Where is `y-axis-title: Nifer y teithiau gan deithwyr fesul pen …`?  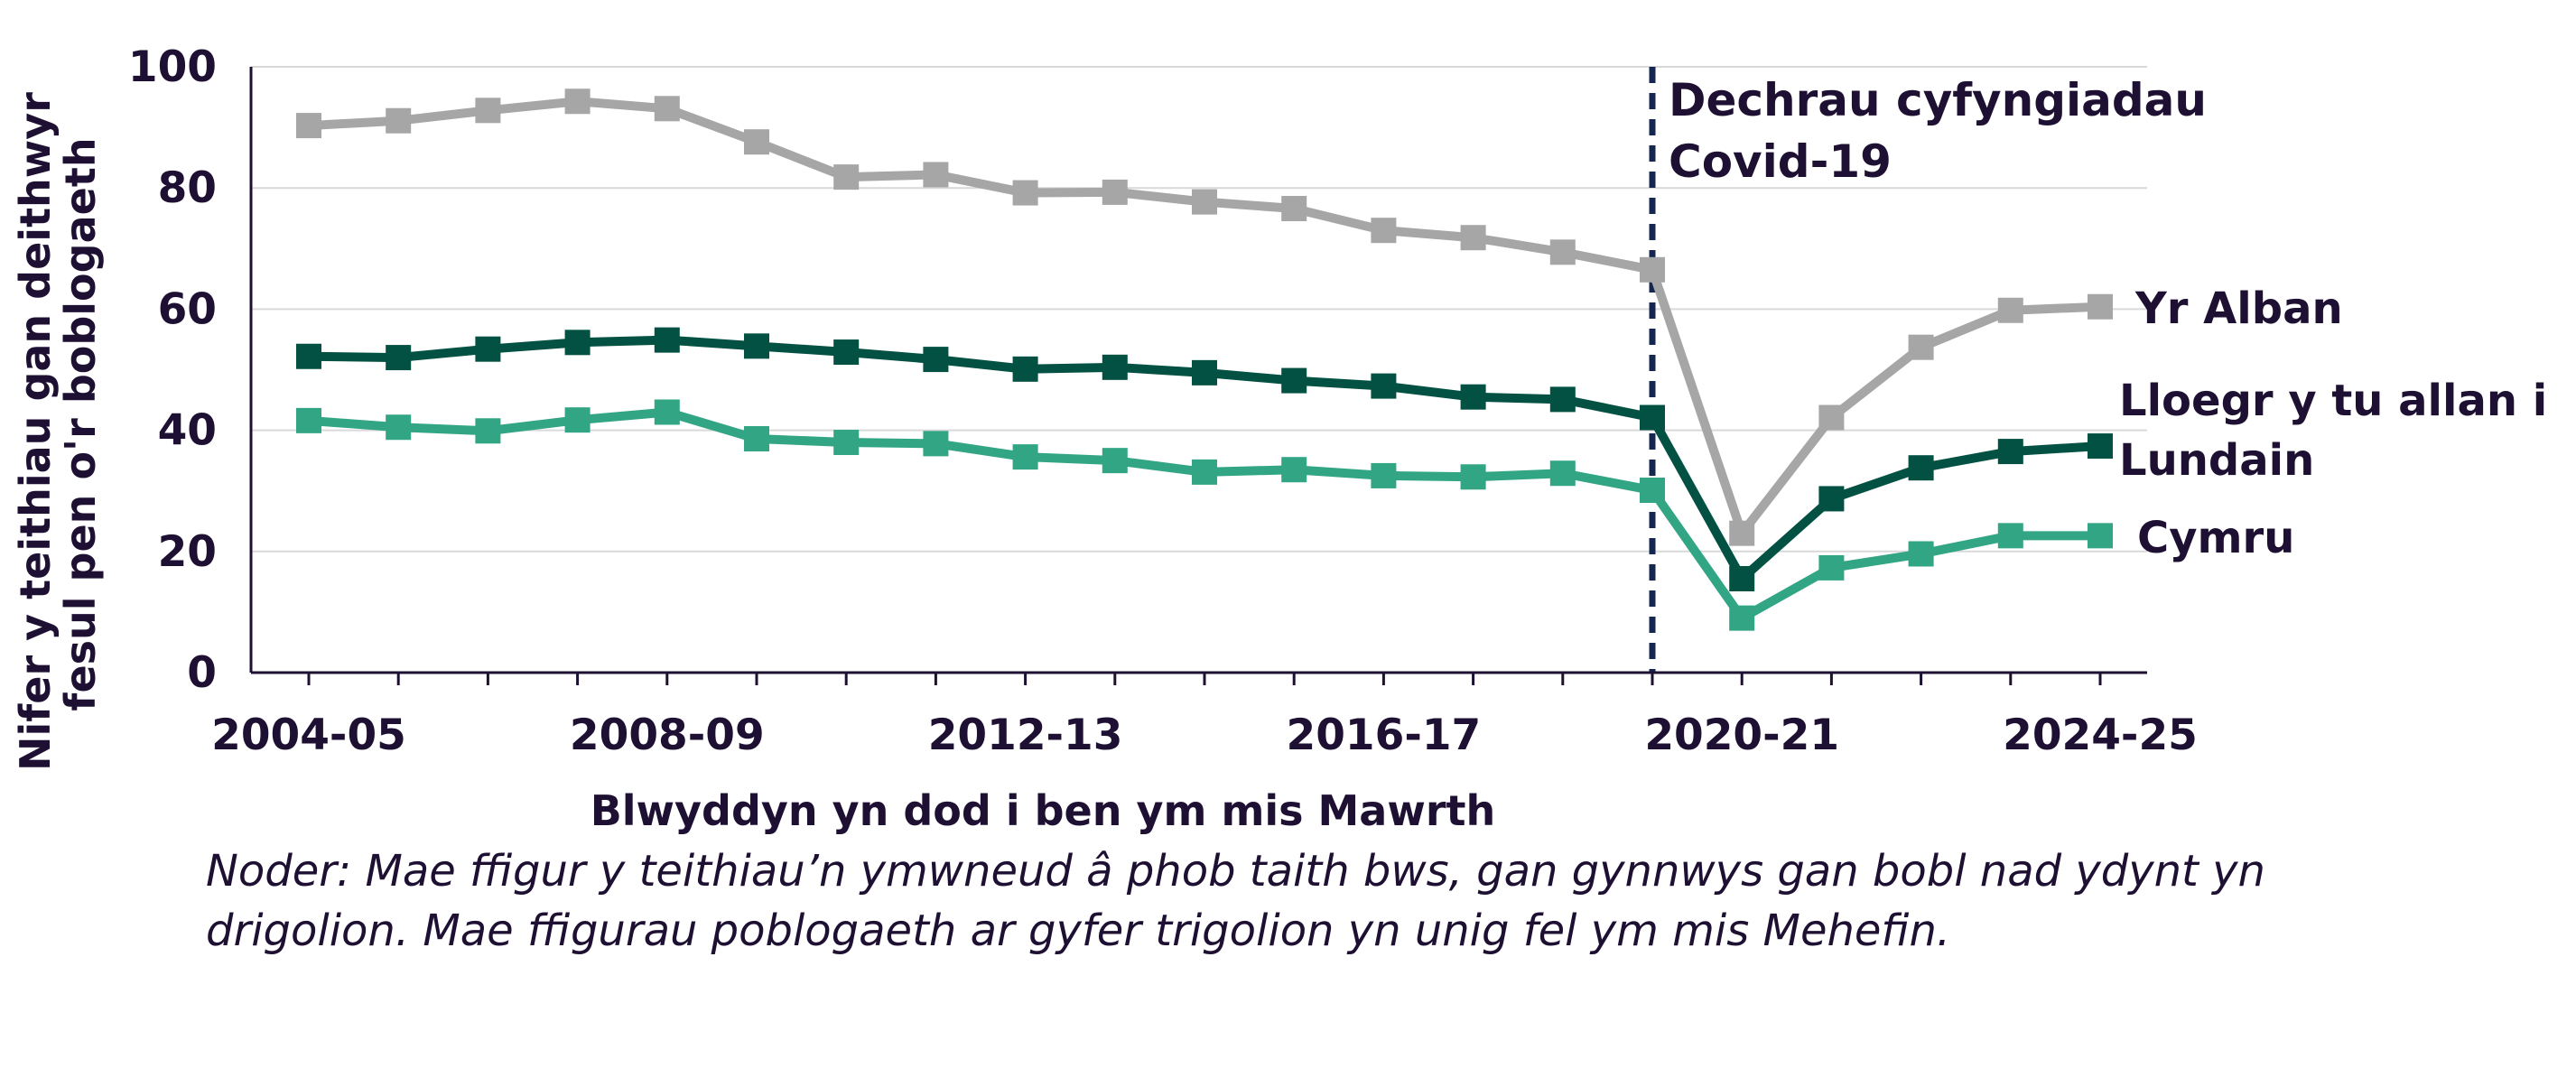 y-axis-title: Nifer y teithiau gan deithwyr fesul pen … is located at coordinates (58, 425).